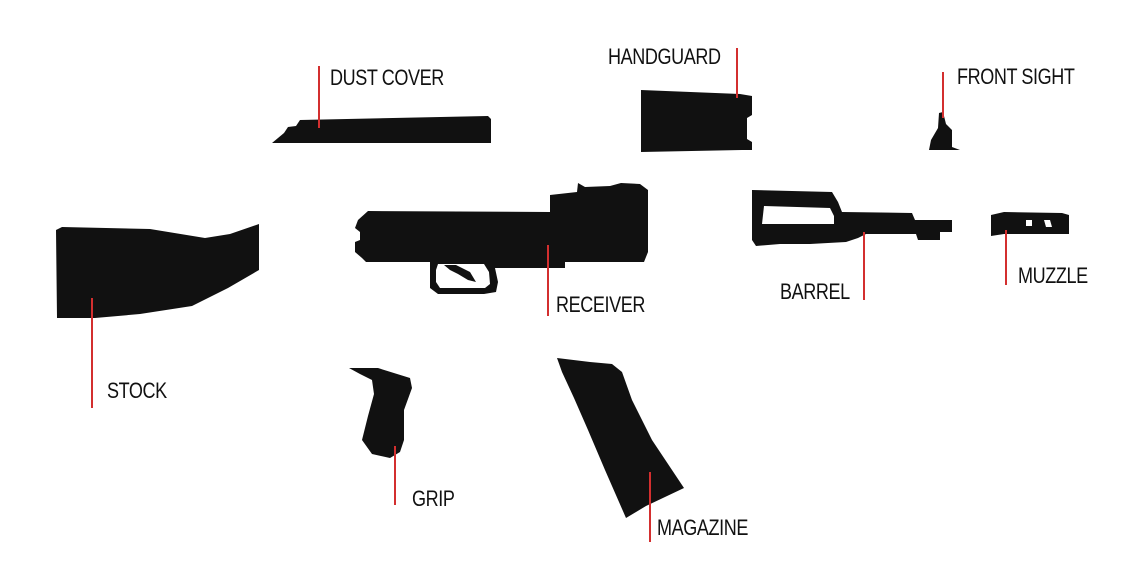  I want to click on receiver-label: RECEIVER, so click(600, 304).